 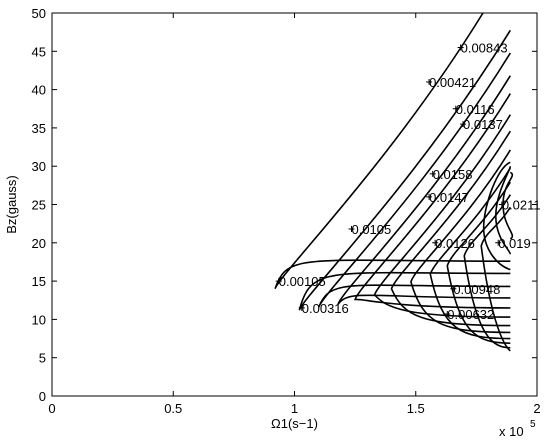 I want to click on contour-label: 0.0211, so click(x=521, y=205).